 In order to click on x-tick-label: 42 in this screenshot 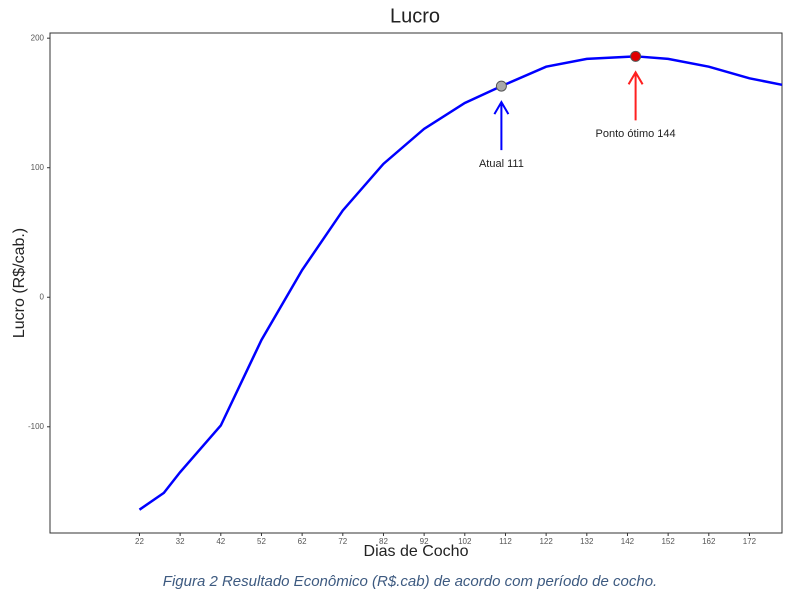, I will do `click(220, 541)`.